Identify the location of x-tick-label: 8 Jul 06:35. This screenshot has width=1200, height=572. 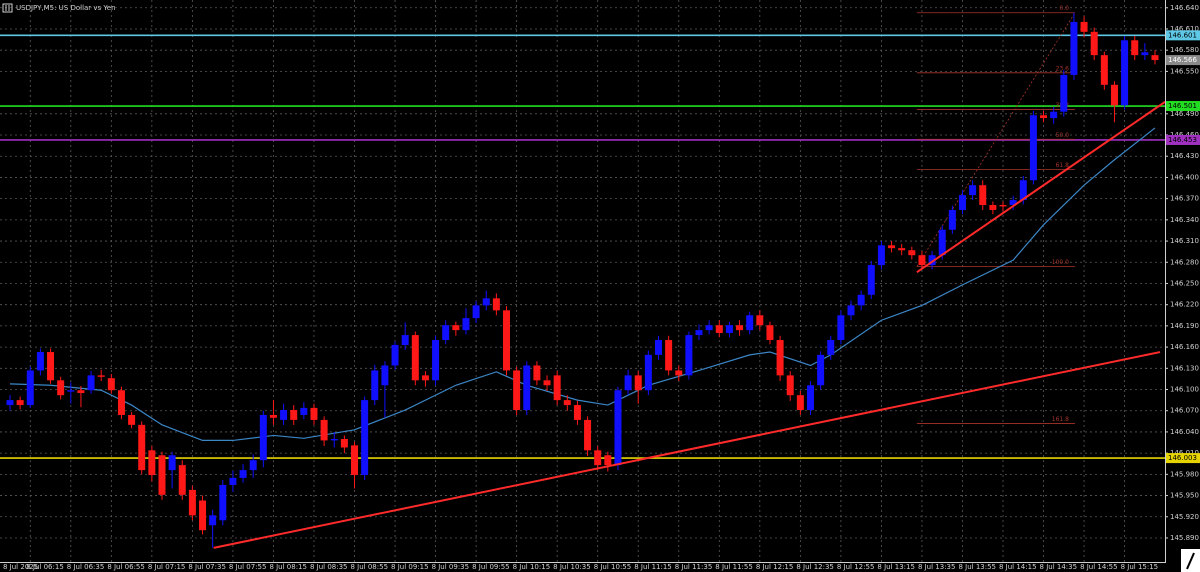
(86, 567).